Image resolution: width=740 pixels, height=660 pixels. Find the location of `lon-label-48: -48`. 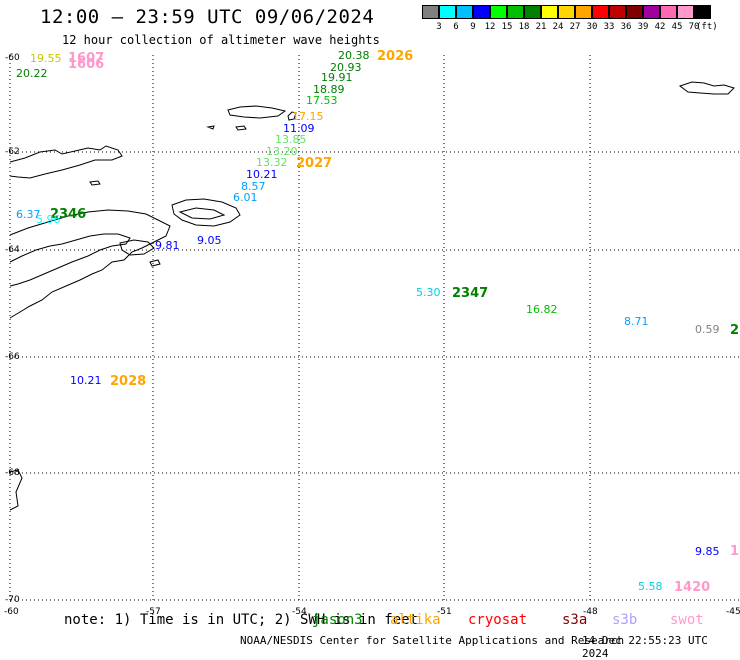

lon-label-48: -48 is located at coordinates (590, 612).